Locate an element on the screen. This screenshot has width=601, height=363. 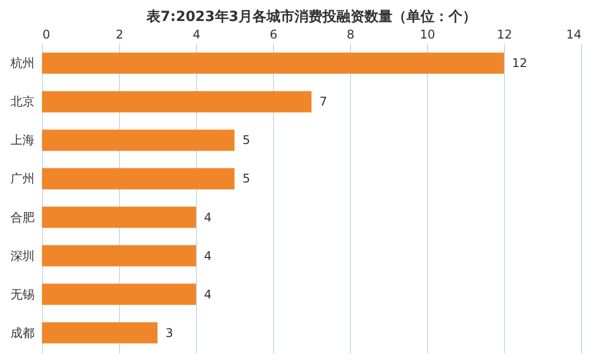
x-tick-label: 6 is located at coordinates (274, 35).